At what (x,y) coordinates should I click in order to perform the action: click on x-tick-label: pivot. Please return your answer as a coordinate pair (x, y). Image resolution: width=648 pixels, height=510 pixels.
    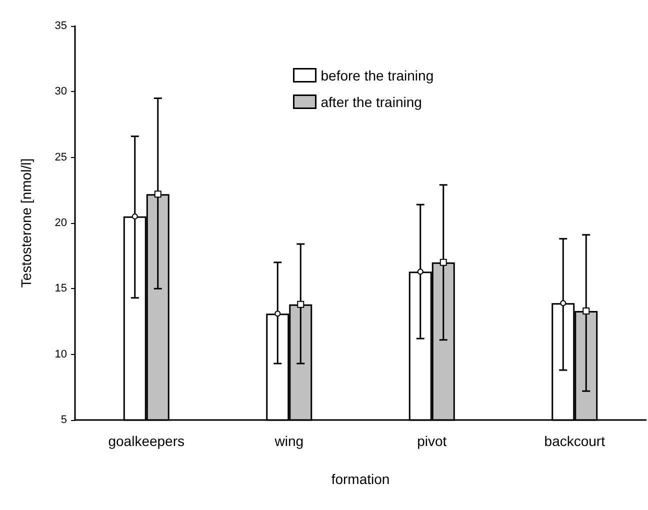
    Looking at the image, I should click on (432, 441).